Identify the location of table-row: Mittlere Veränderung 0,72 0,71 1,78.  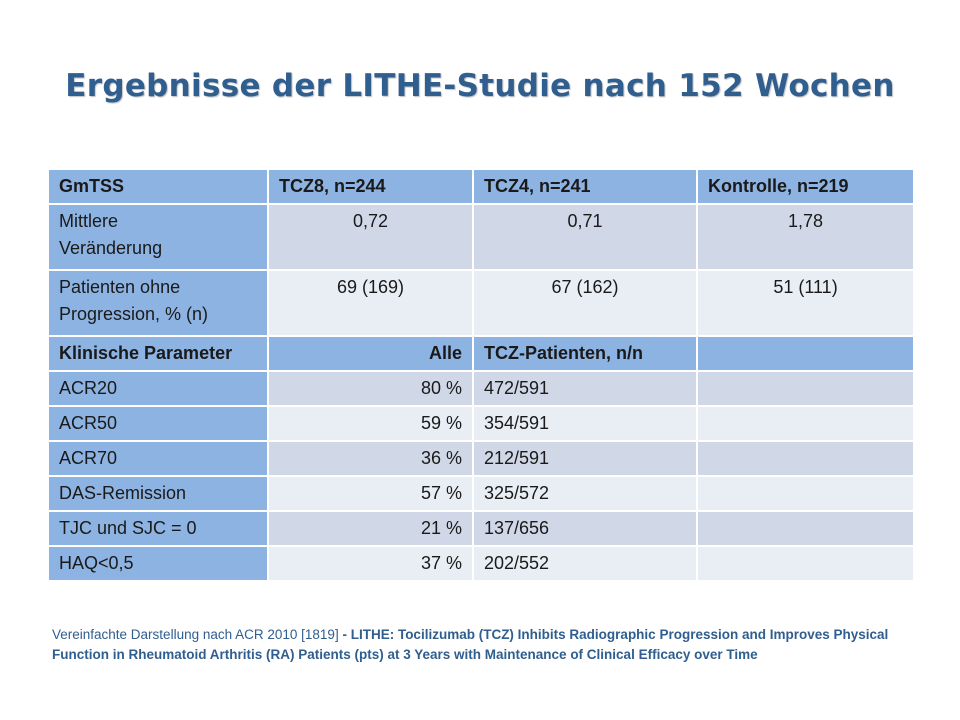
(481, 237).